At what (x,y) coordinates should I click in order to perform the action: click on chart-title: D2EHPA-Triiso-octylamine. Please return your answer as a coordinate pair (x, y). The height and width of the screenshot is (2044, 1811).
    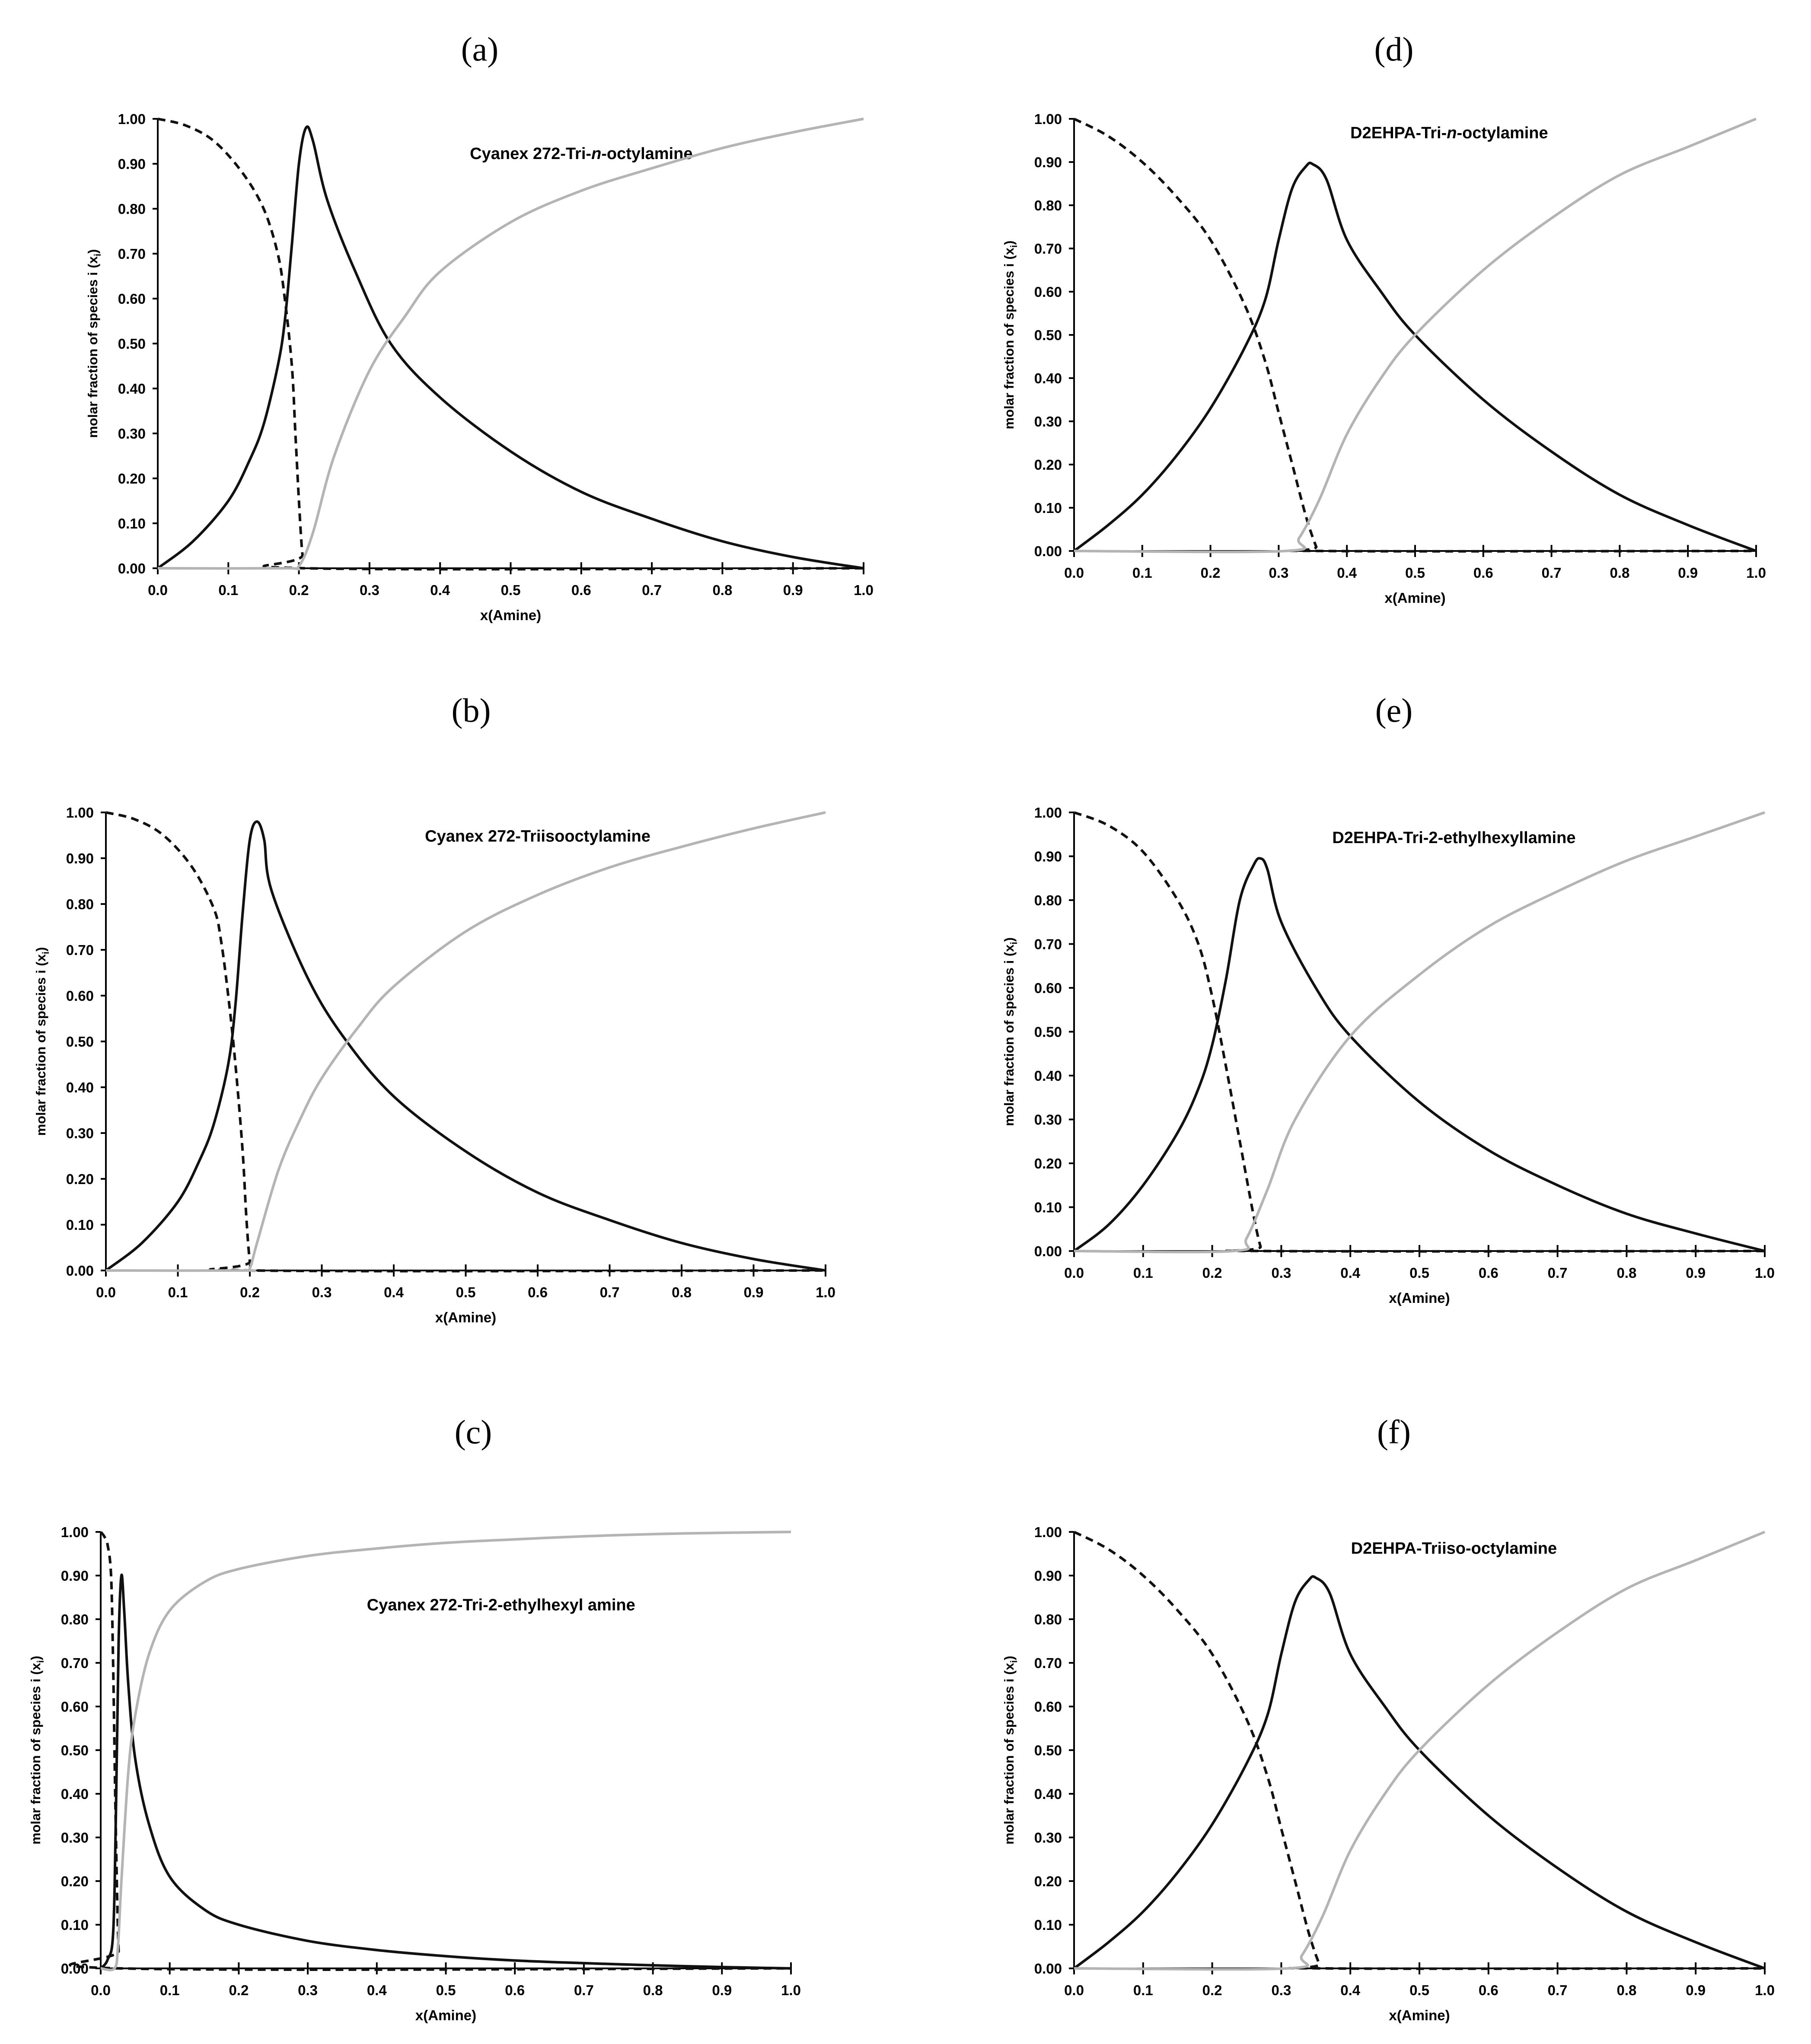
    Looking at the image, I should click on (1454, 1548).